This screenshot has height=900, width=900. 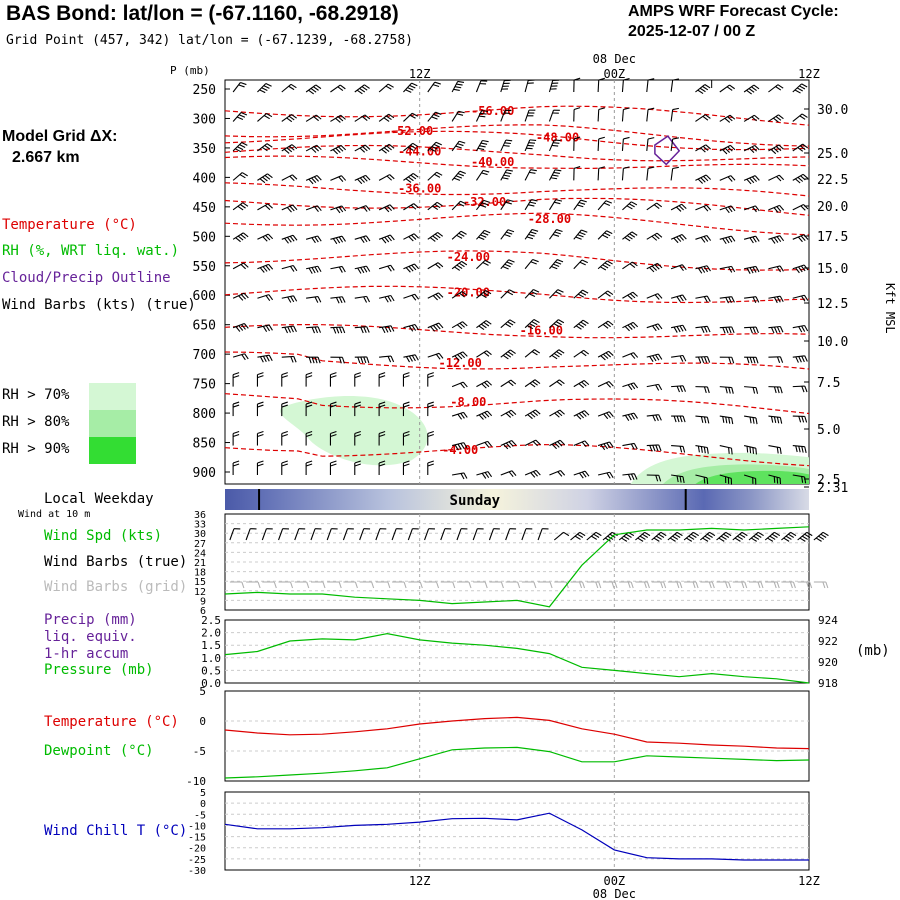 What do you see at coordinates (460, 363) in the screenshot?
I see `temperature-contour-label: -12.00` at bounding box center [460, 363].